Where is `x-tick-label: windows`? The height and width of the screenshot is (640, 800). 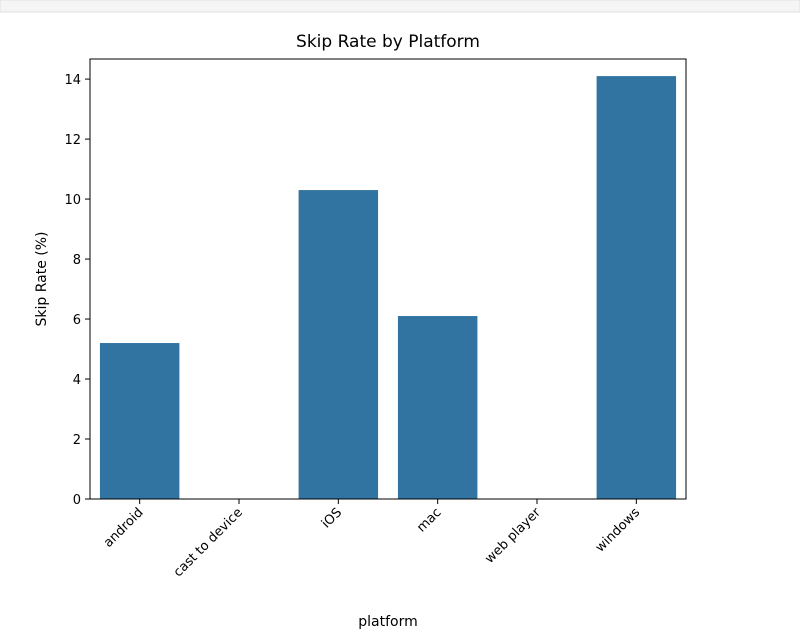
x-tick-label: windows is located at coordinates (618, 530).